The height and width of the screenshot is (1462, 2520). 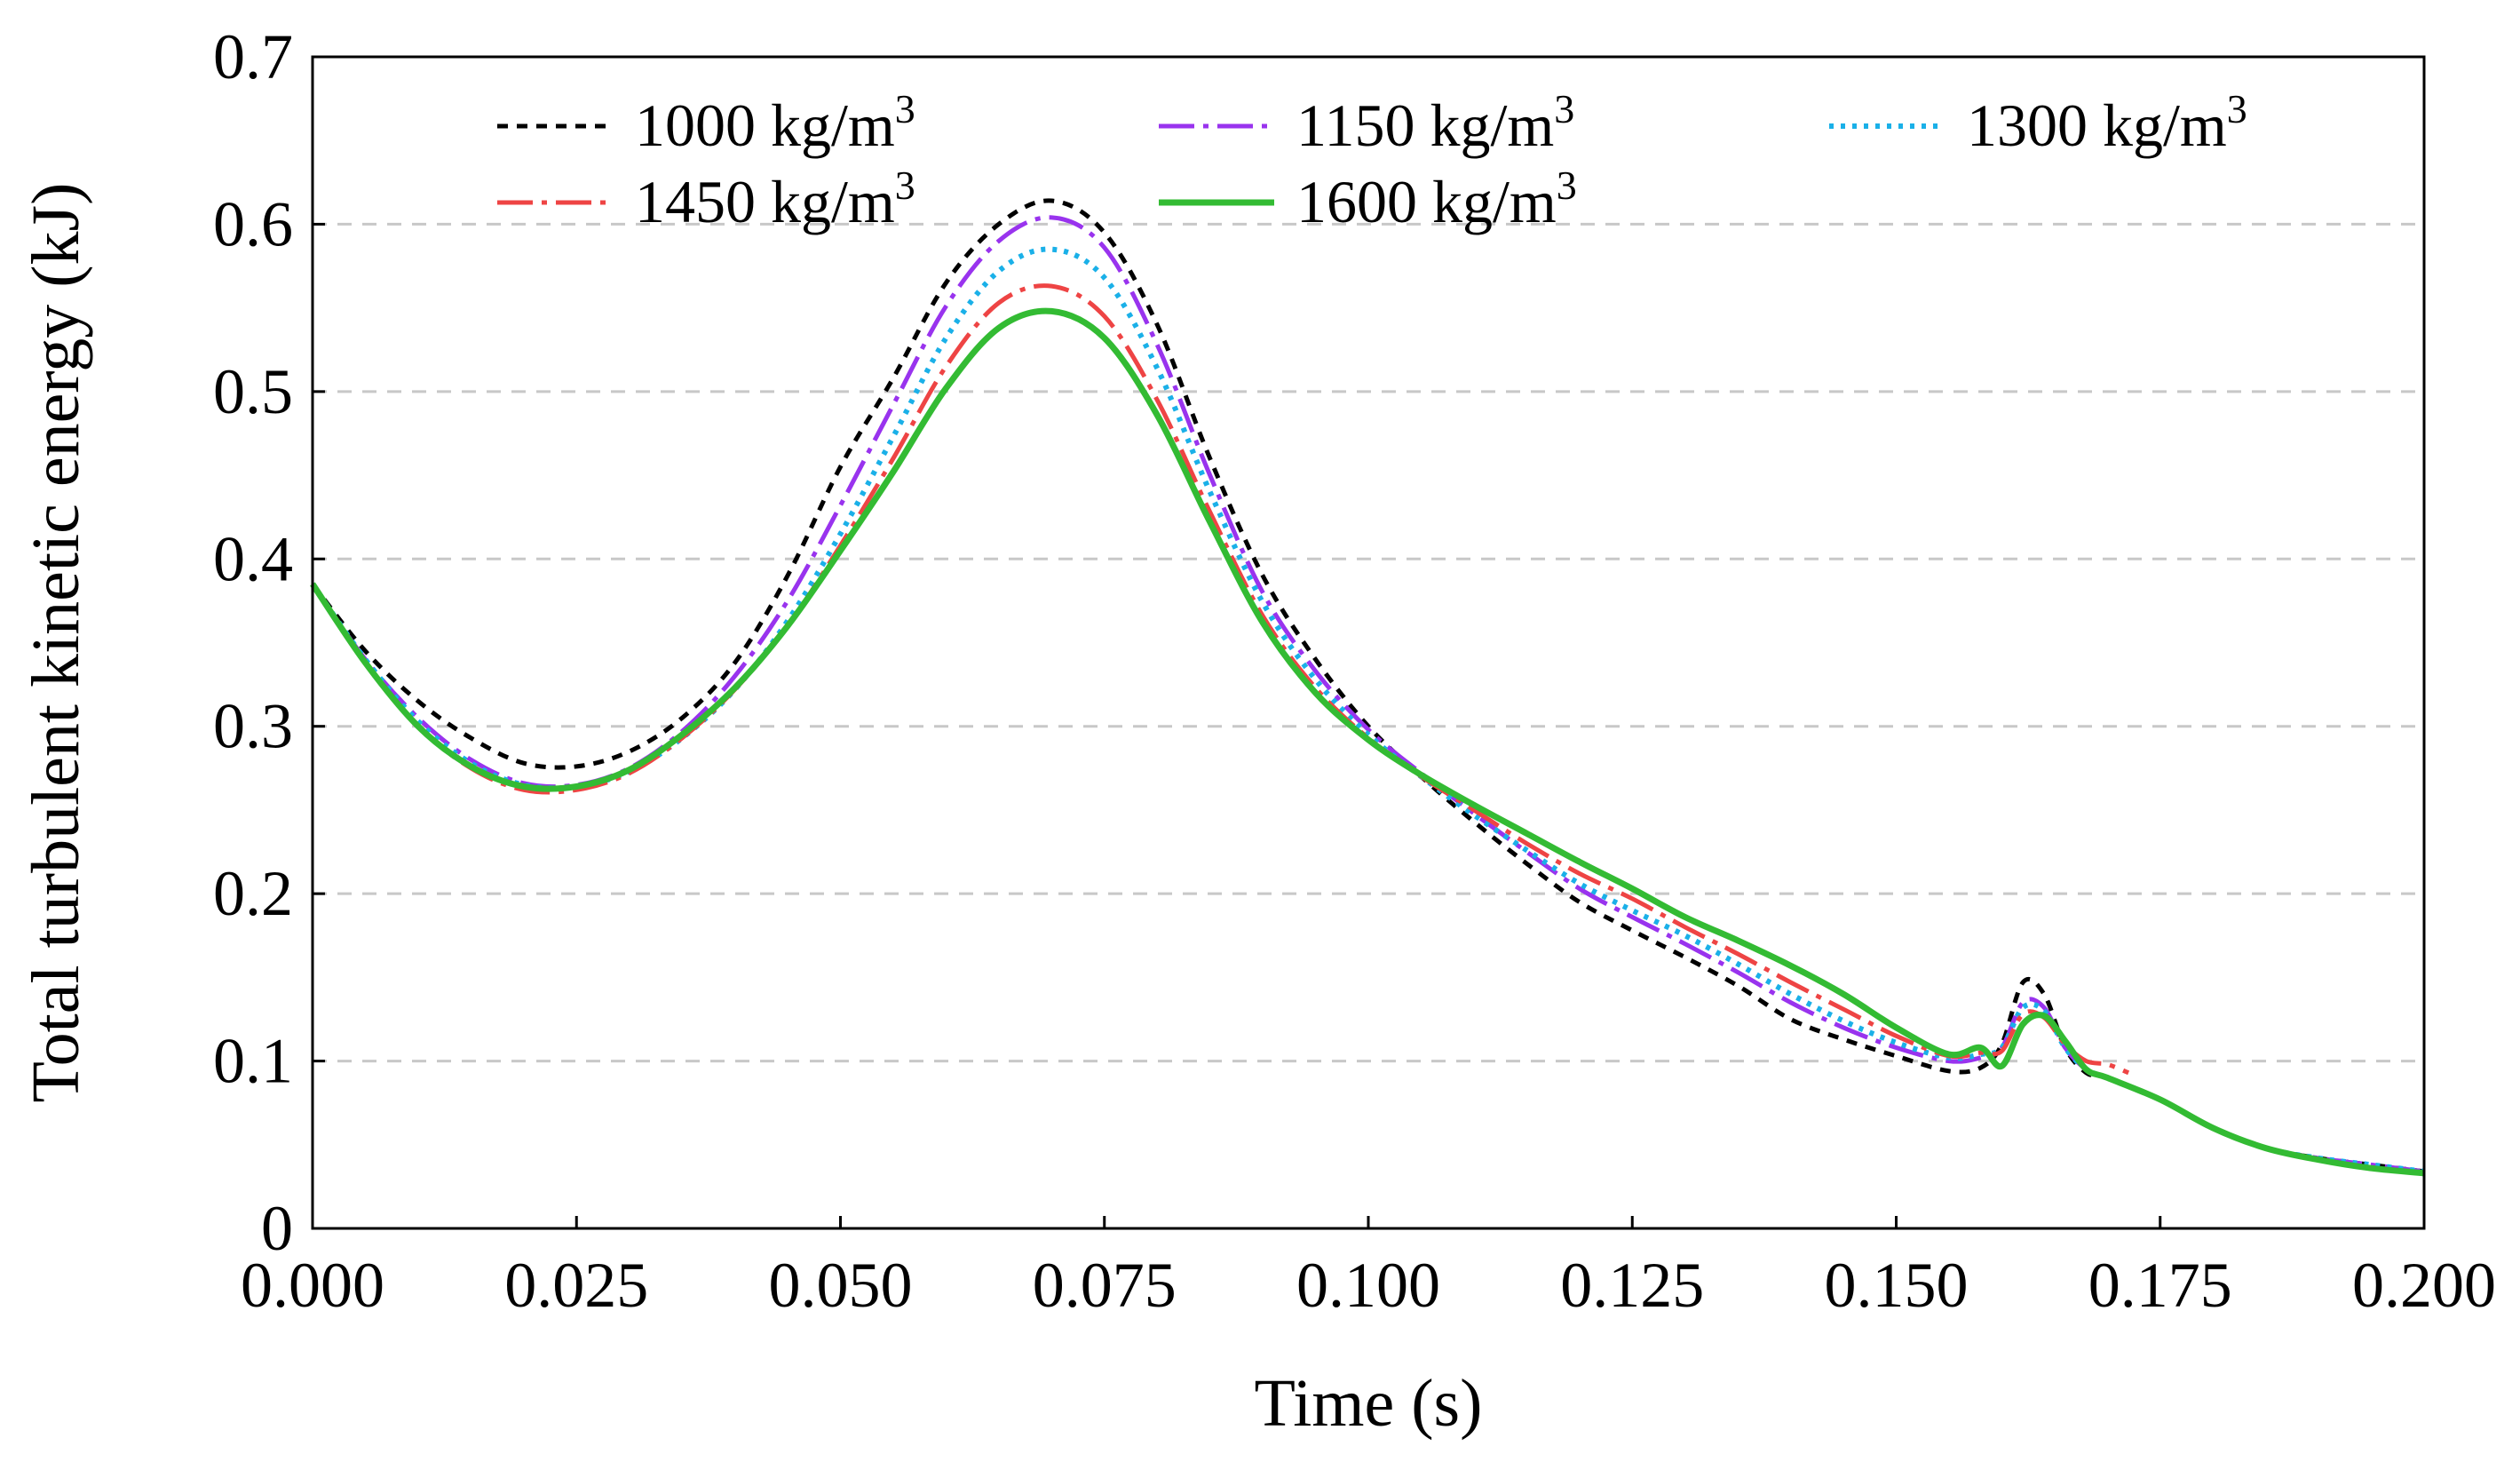 I want to click on x-tick-label: 0.125, so click(x=1632, y=1285).